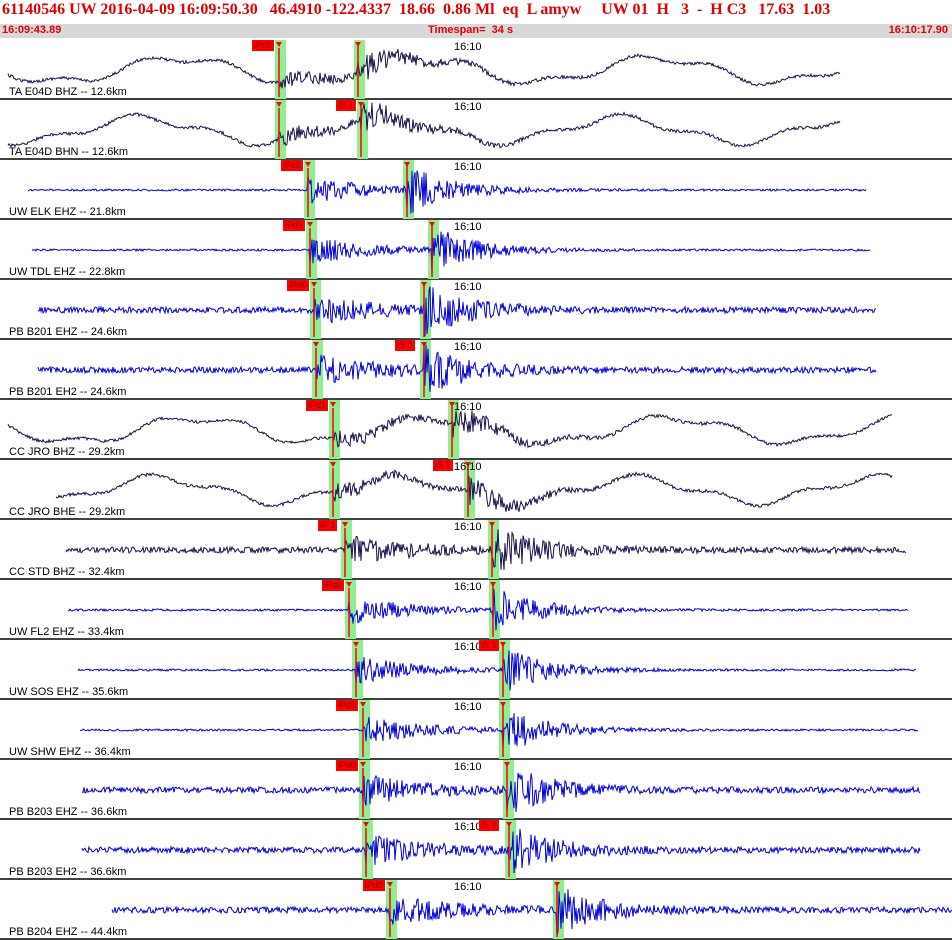  Describe the element at coordinates (68, 152) in the screenshot. I see `station-label: TA E04D BHN -- 12.6km` at that location.